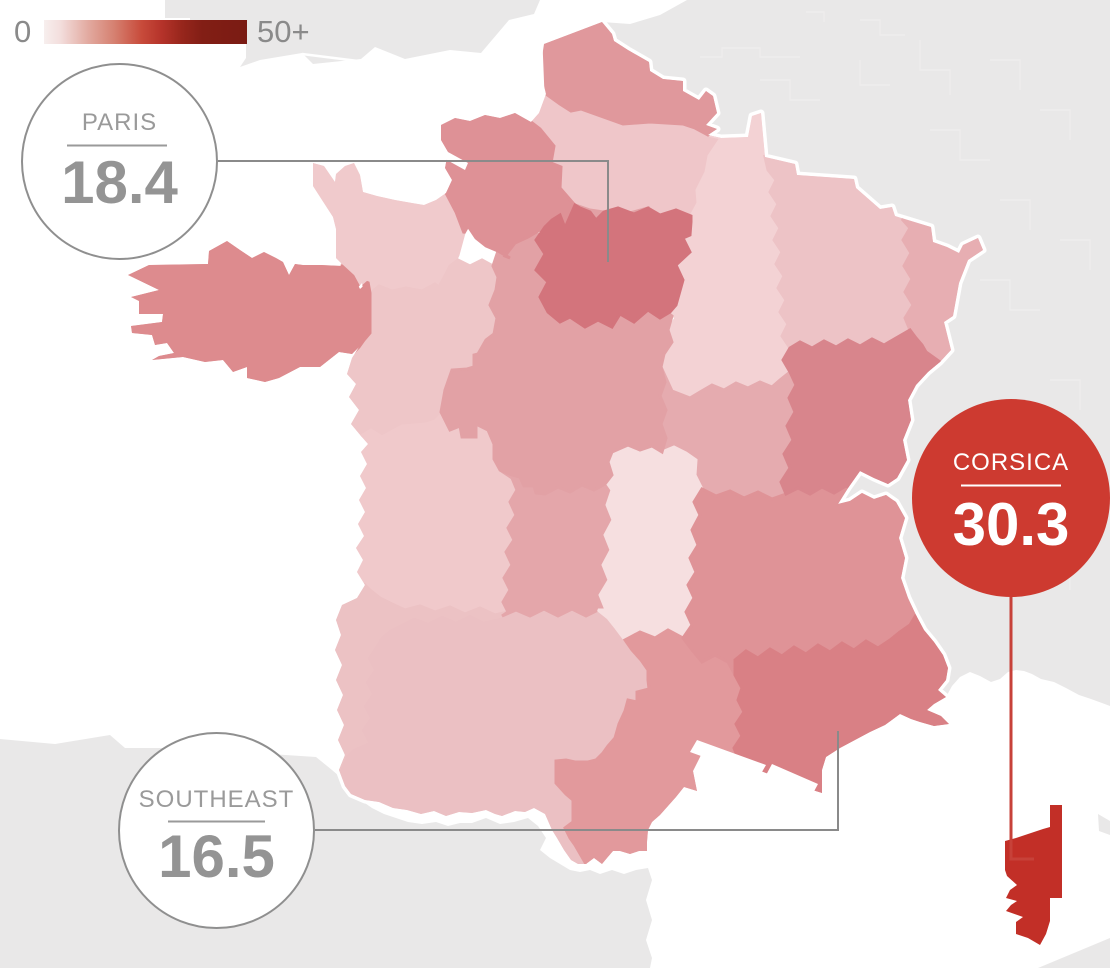  What do you see at coordinates (1011, 524) in the screenshot?
I see `svg-text: 30.3` at bounding box center [1011, 524].